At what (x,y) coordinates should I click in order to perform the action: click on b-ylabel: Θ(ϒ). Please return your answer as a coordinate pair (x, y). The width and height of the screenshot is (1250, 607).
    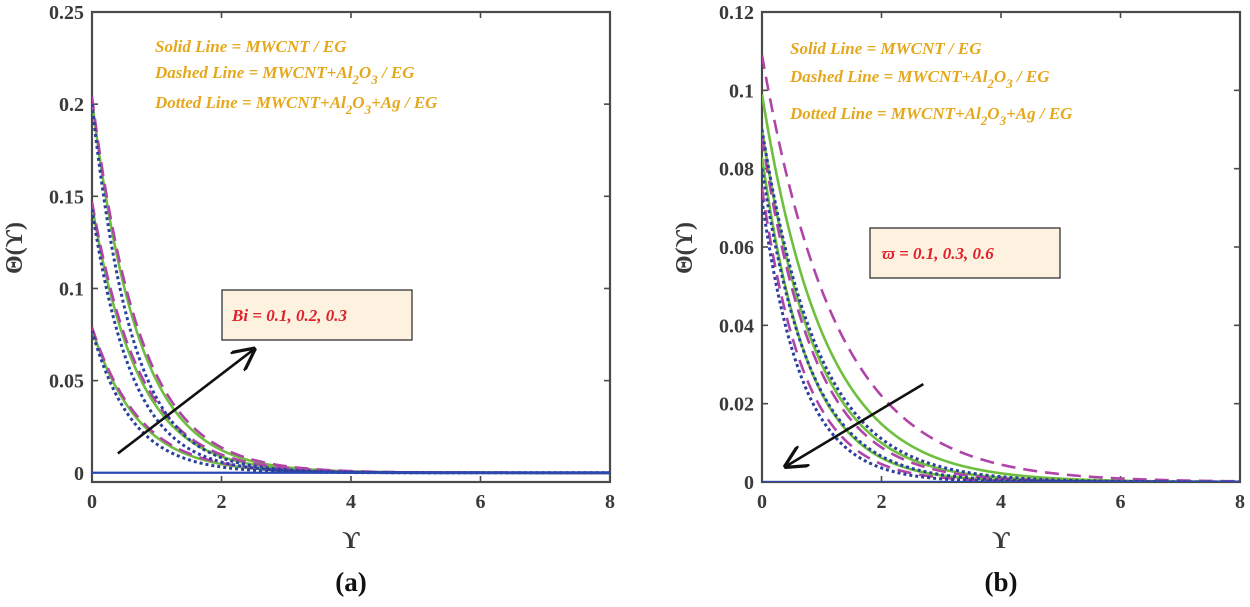
    Looking at the image, I should click on (685, 248).